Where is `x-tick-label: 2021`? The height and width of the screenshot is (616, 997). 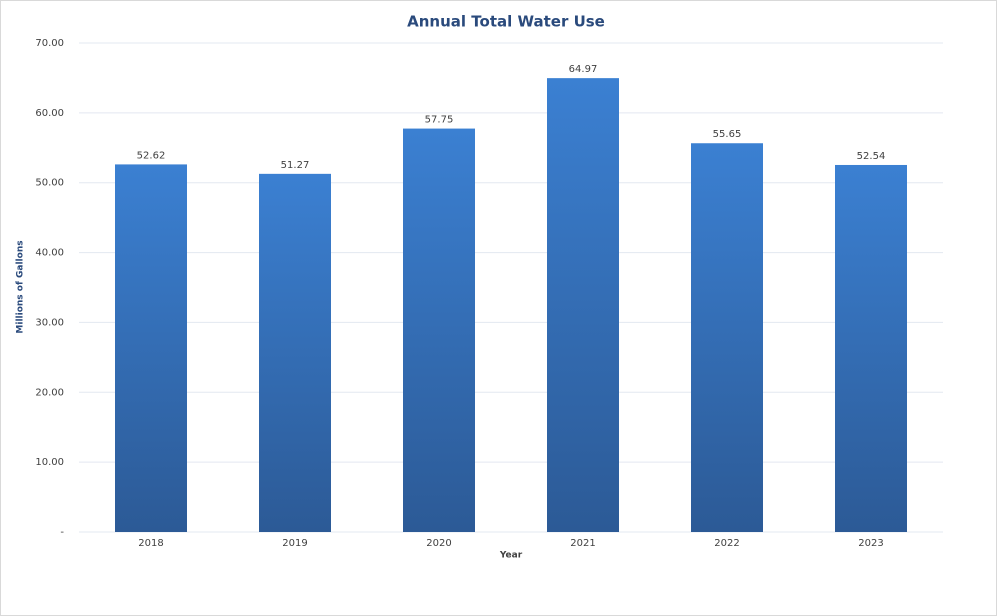 x-tick-label: 2021 is located at coordinates (582, 543).